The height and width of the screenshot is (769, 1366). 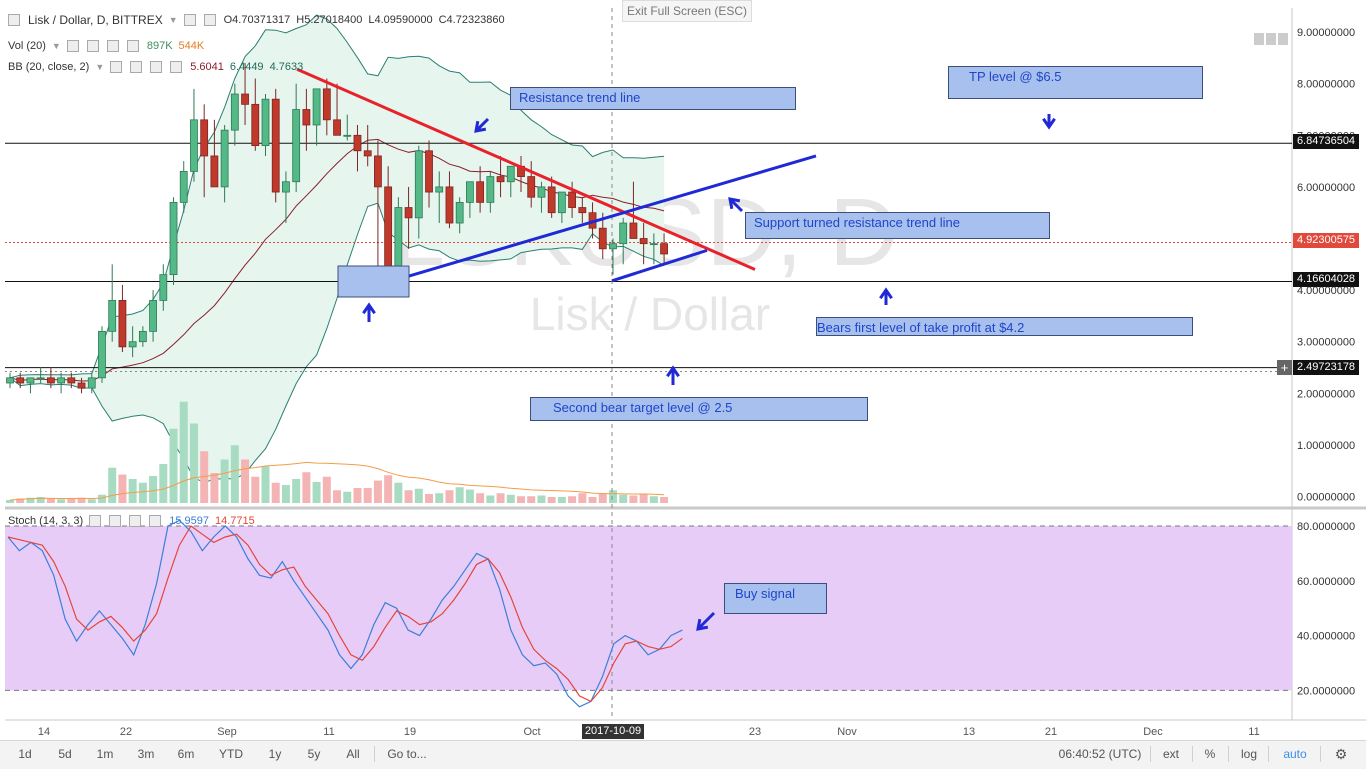 What do you see at coordinates (734, 203) in the screenshot?
I see `arrow-up-left-icon-head` at bounding box center [734, 203].